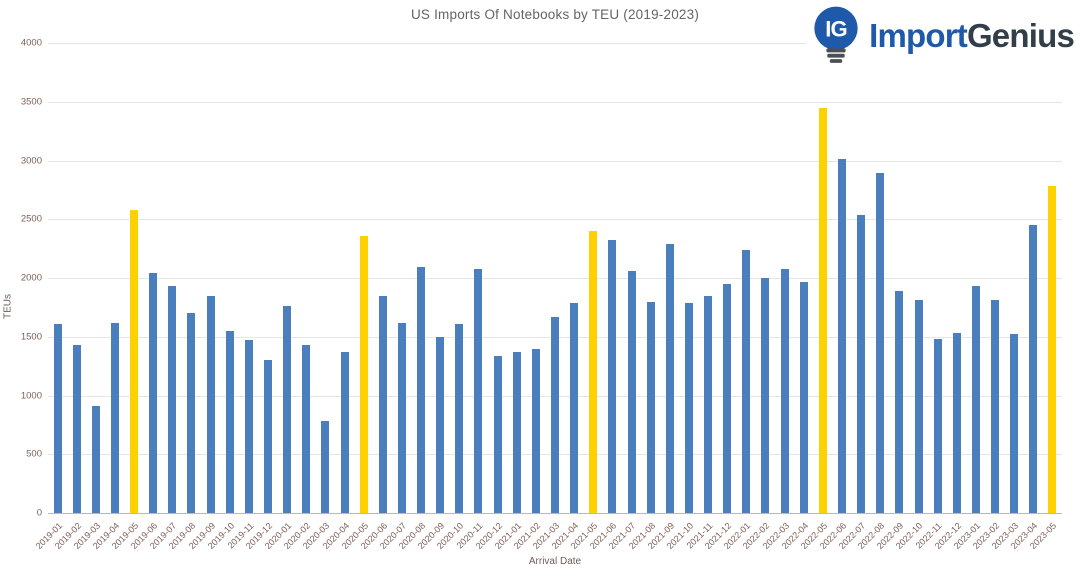 The image size is (1080, 582). I want to click on gridline-2000, so click(555, 278).